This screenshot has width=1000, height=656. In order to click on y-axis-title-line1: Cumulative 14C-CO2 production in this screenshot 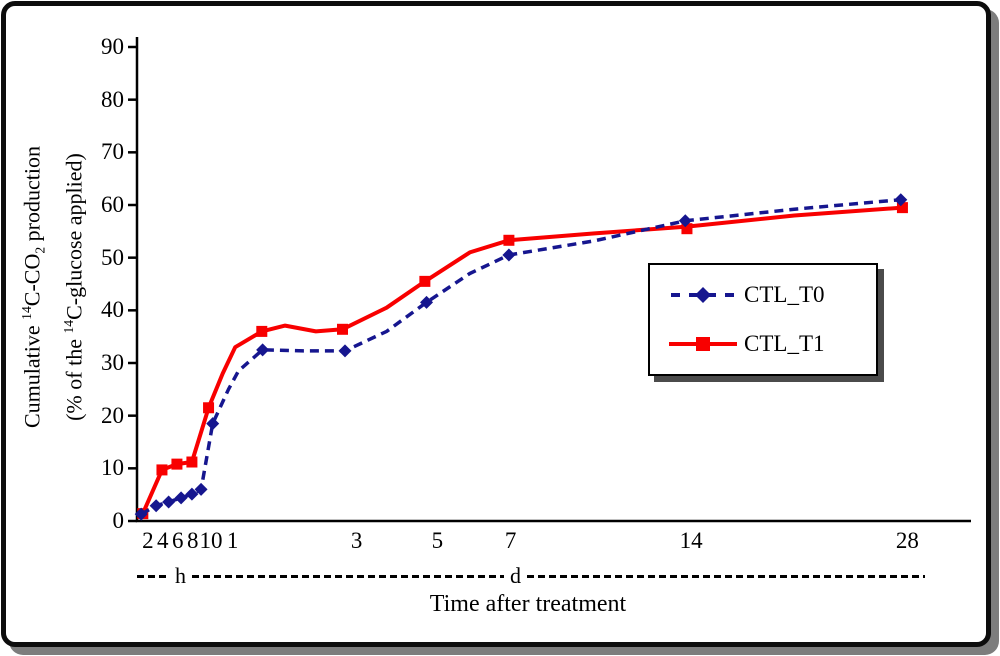, I will do `click(33, 287)`.